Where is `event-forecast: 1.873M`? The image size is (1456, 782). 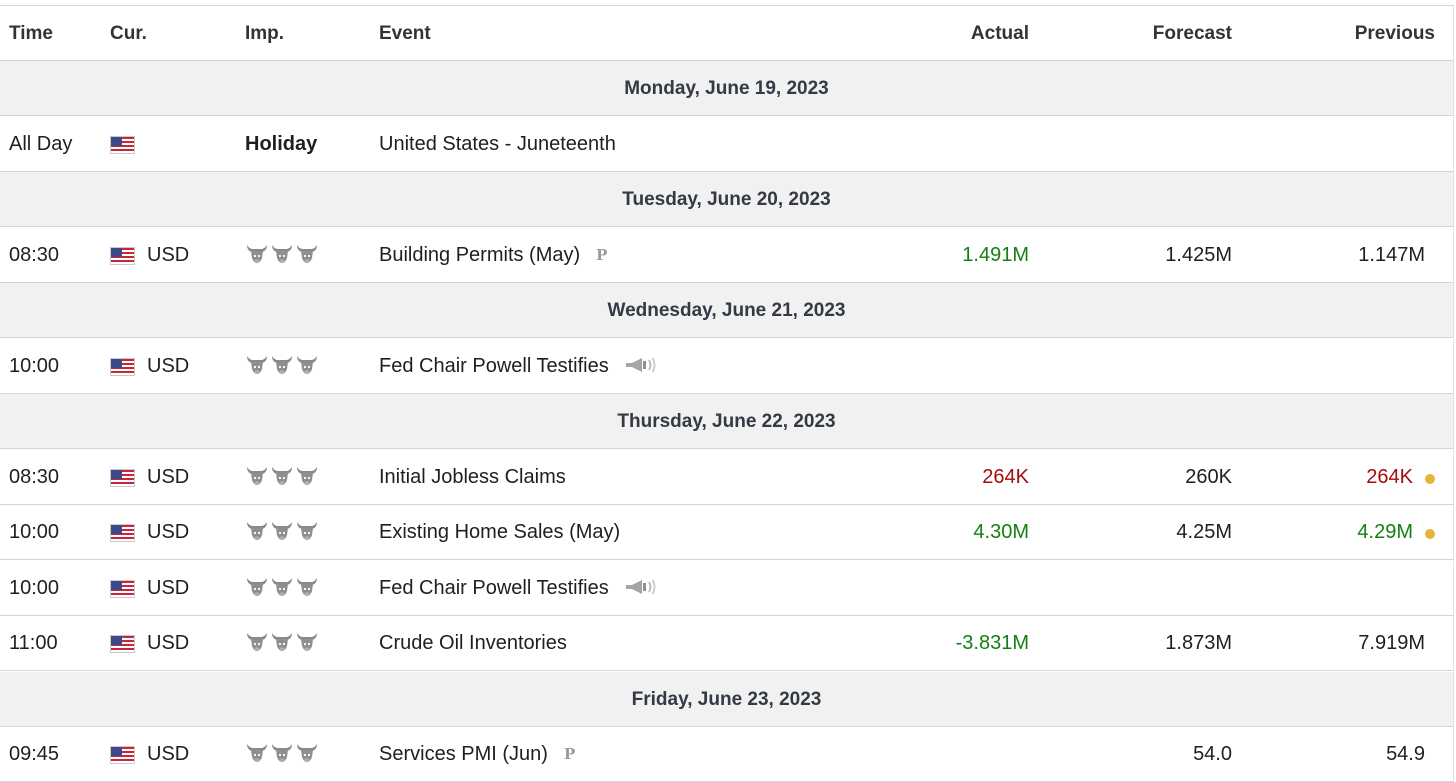
event-forecast: 1.873M is located at coordinates (1198, 643).